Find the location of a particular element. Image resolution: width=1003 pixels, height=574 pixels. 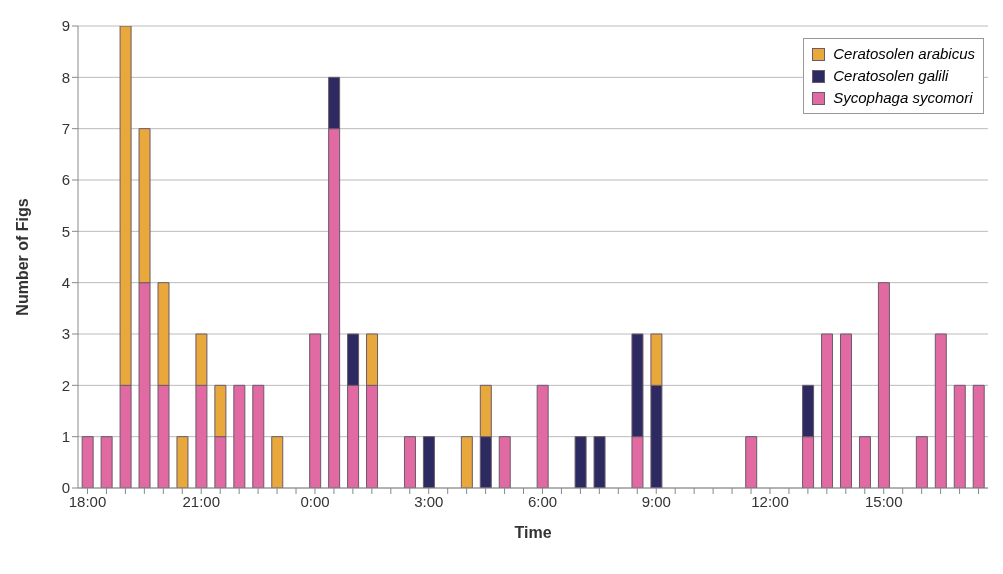

y-tick-label: 1 is located at coordinates (65, 436).